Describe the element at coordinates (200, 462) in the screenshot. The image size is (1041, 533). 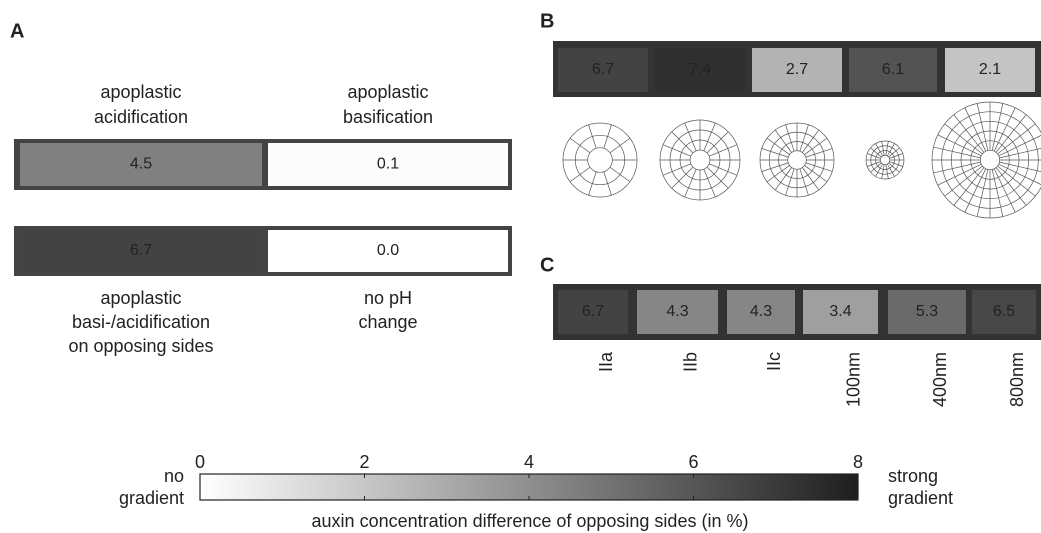
I see `tick-label: 0` at that location.